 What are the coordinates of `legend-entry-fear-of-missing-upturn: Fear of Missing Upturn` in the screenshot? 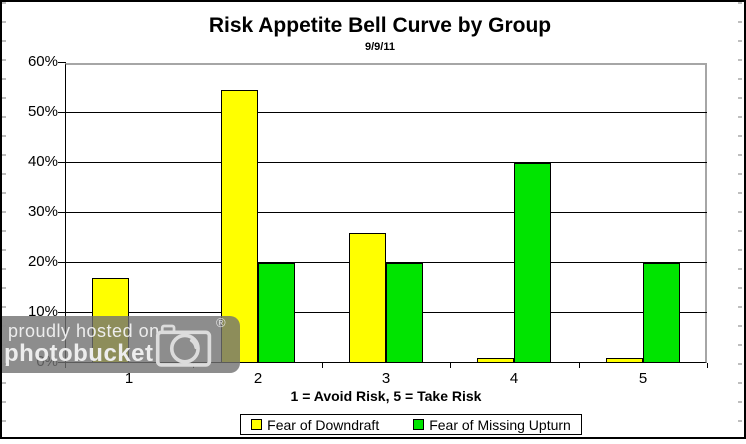 It's located at (492, 425).